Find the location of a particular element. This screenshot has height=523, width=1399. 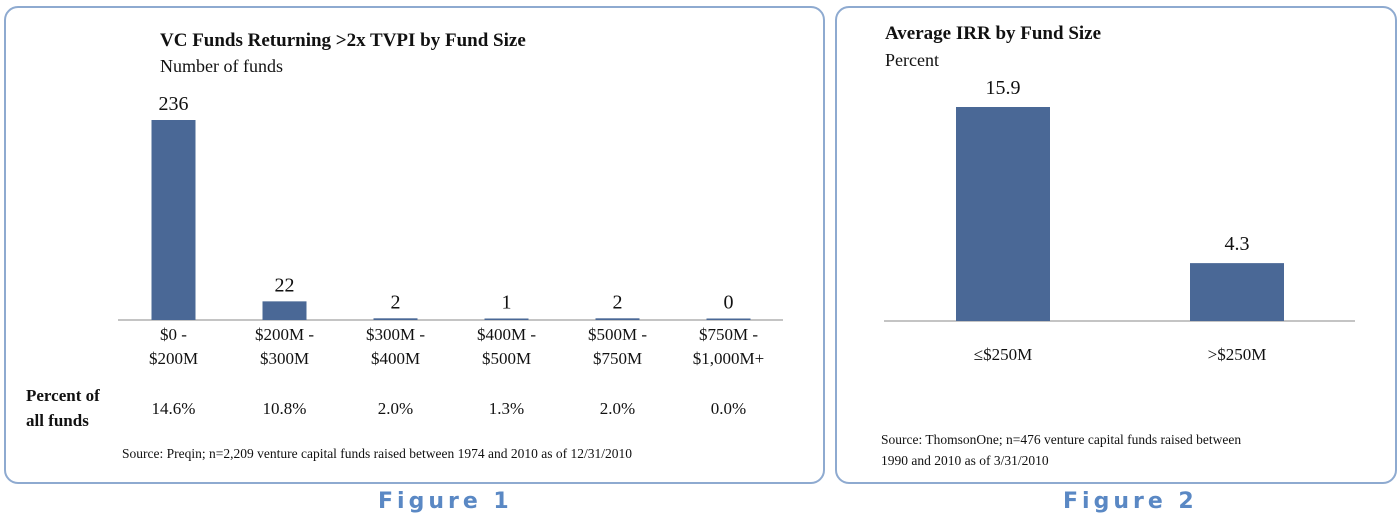

category-label-3-line-2: $500M is located at coordinates (506, 358).